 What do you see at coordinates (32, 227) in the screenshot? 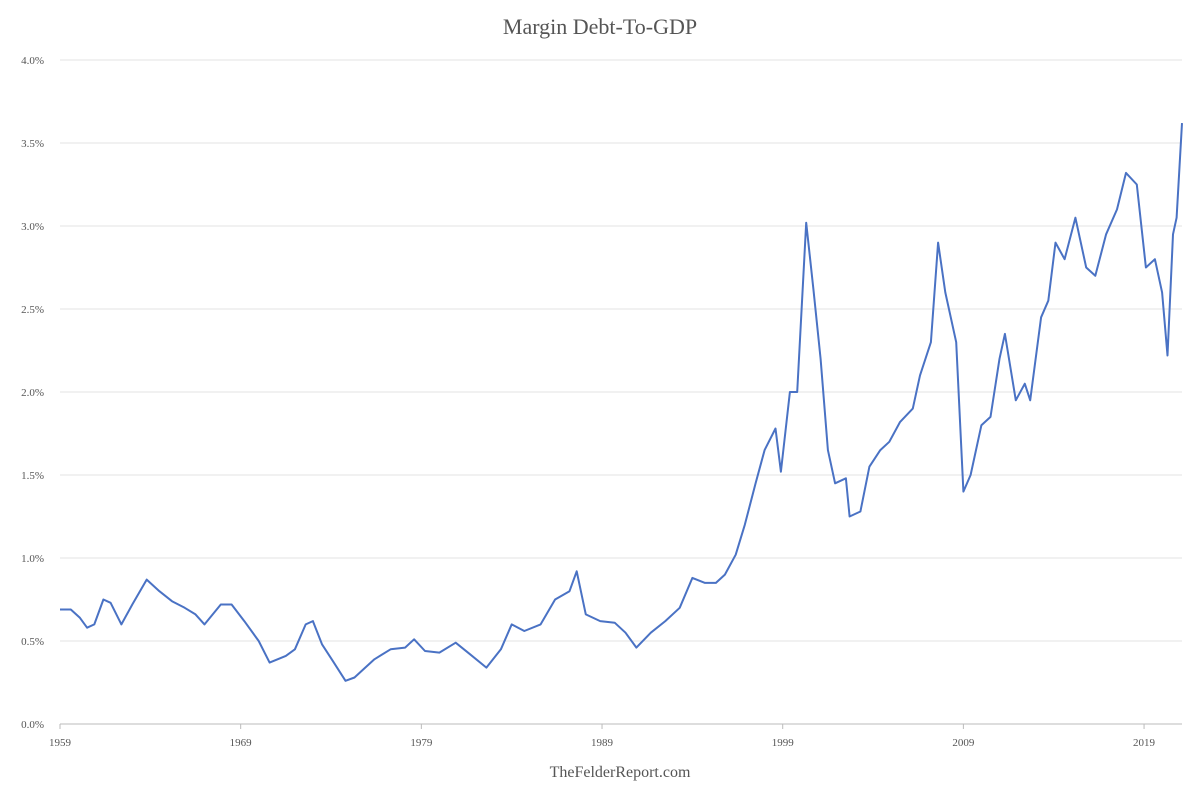
I see `y-tick-label: 3.0%` at bounding box center [32, 227].